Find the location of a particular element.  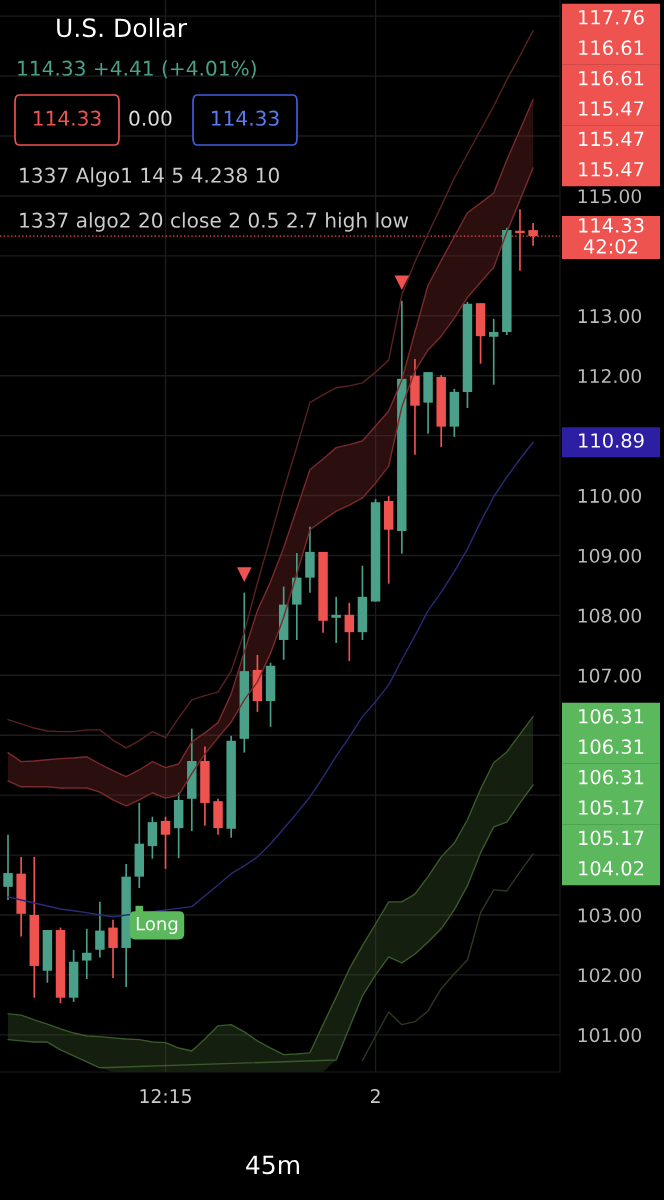

text: 110.89 is located at coordinates (611, 440).